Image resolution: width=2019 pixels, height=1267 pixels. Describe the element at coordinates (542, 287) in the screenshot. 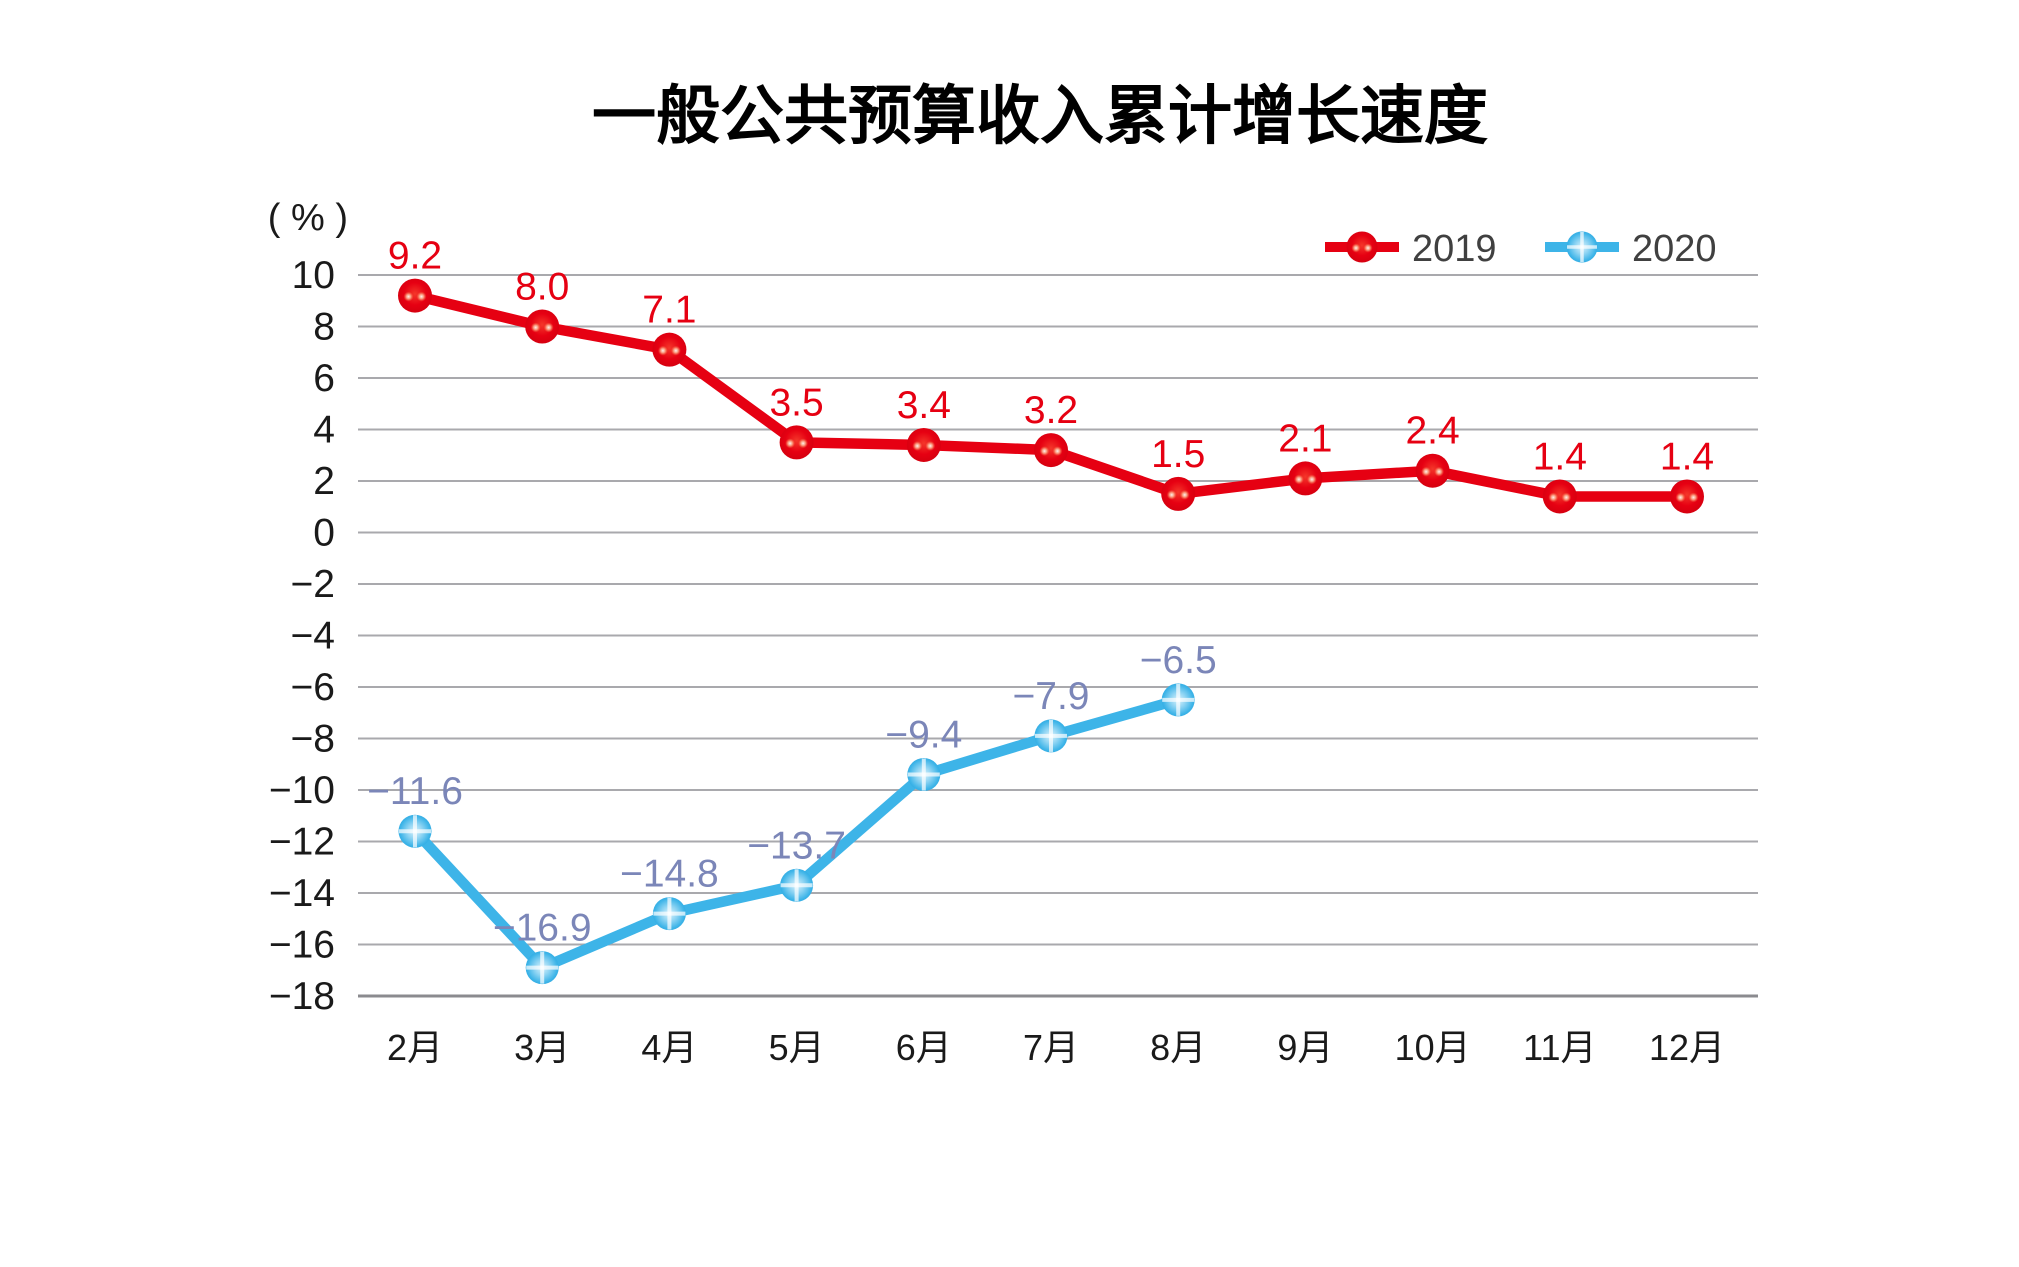

I see `data-point-label: 8.0` at that location.